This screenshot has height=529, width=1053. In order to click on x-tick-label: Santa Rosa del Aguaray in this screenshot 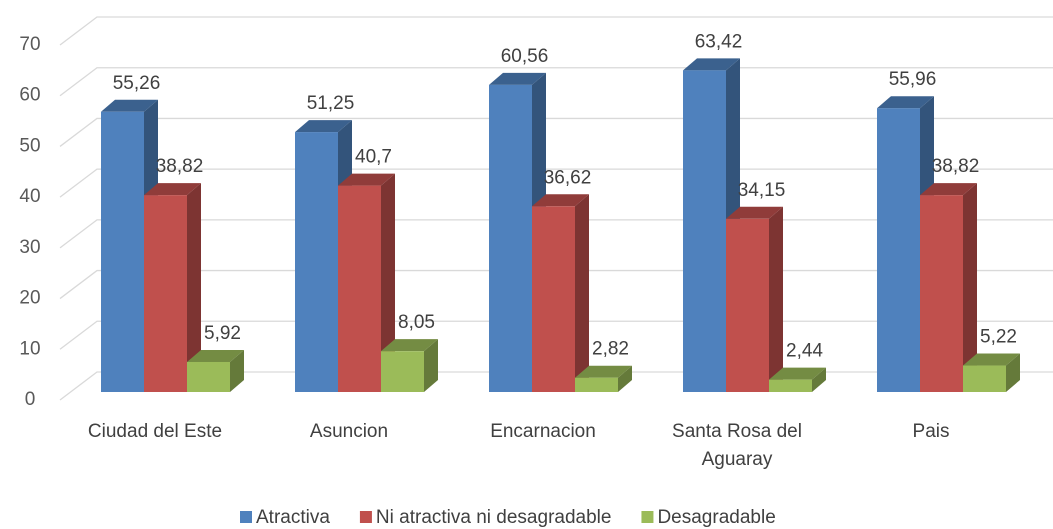, I will do `click(737, 445)`.